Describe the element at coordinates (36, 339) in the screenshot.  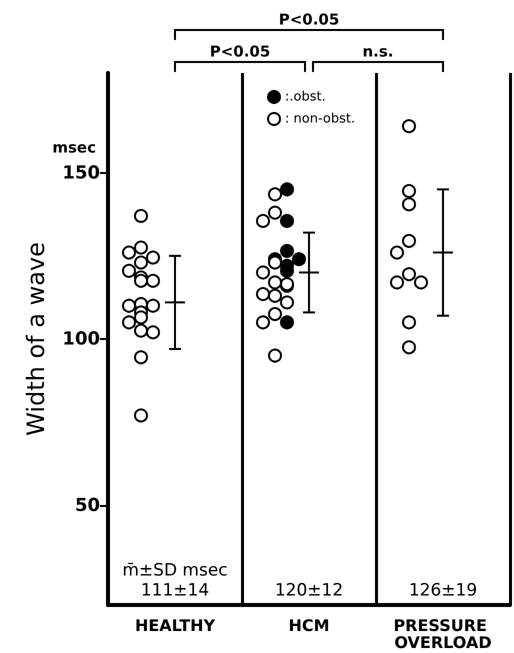
I see `y-axis-title: Width of a wave` at that location.